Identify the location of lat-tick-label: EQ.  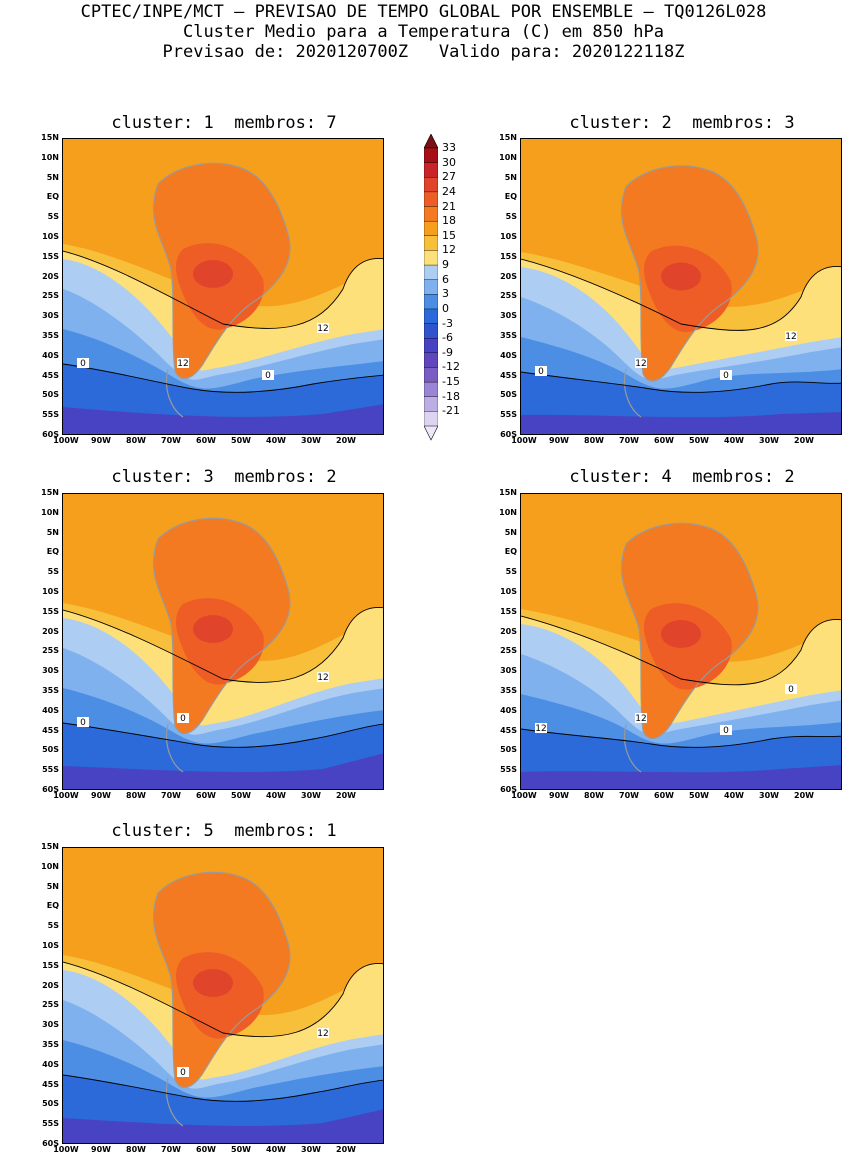
(52, 552).